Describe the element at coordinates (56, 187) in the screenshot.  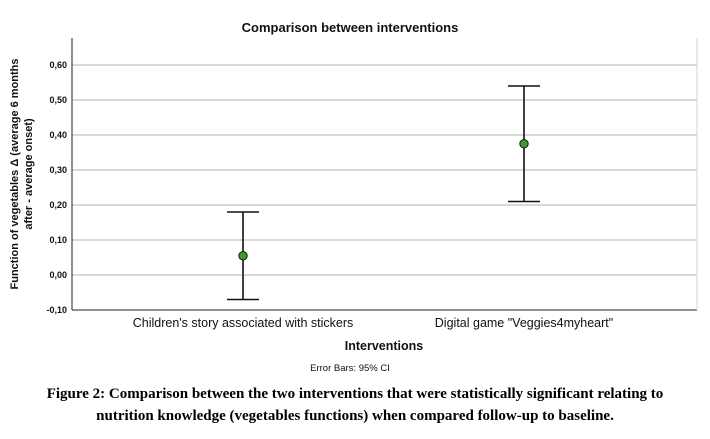
I see `y-tick-labels: -0,10 0,00 0,10 0,20 0,30 0,40 0,50 0,60` at that location.